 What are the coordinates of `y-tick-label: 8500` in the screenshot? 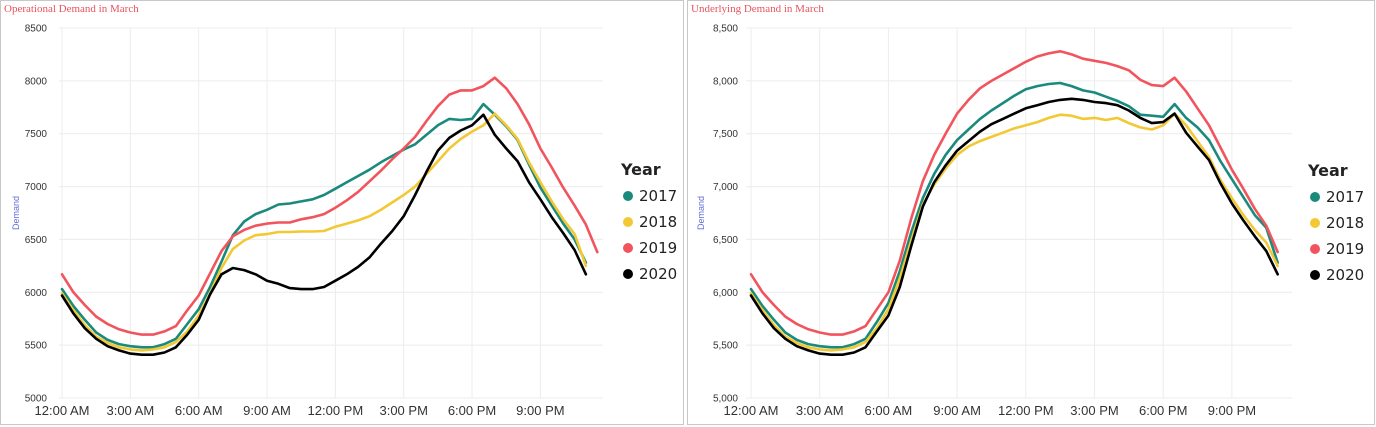 It's located at (36, 29).